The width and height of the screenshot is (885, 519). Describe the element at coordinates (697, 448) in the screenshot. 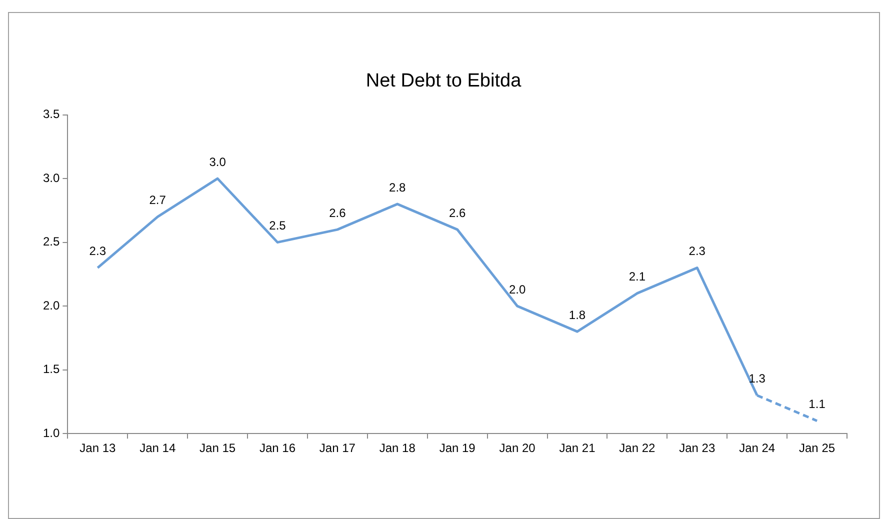

I see `x-tick-label: Jan 23` at that location.